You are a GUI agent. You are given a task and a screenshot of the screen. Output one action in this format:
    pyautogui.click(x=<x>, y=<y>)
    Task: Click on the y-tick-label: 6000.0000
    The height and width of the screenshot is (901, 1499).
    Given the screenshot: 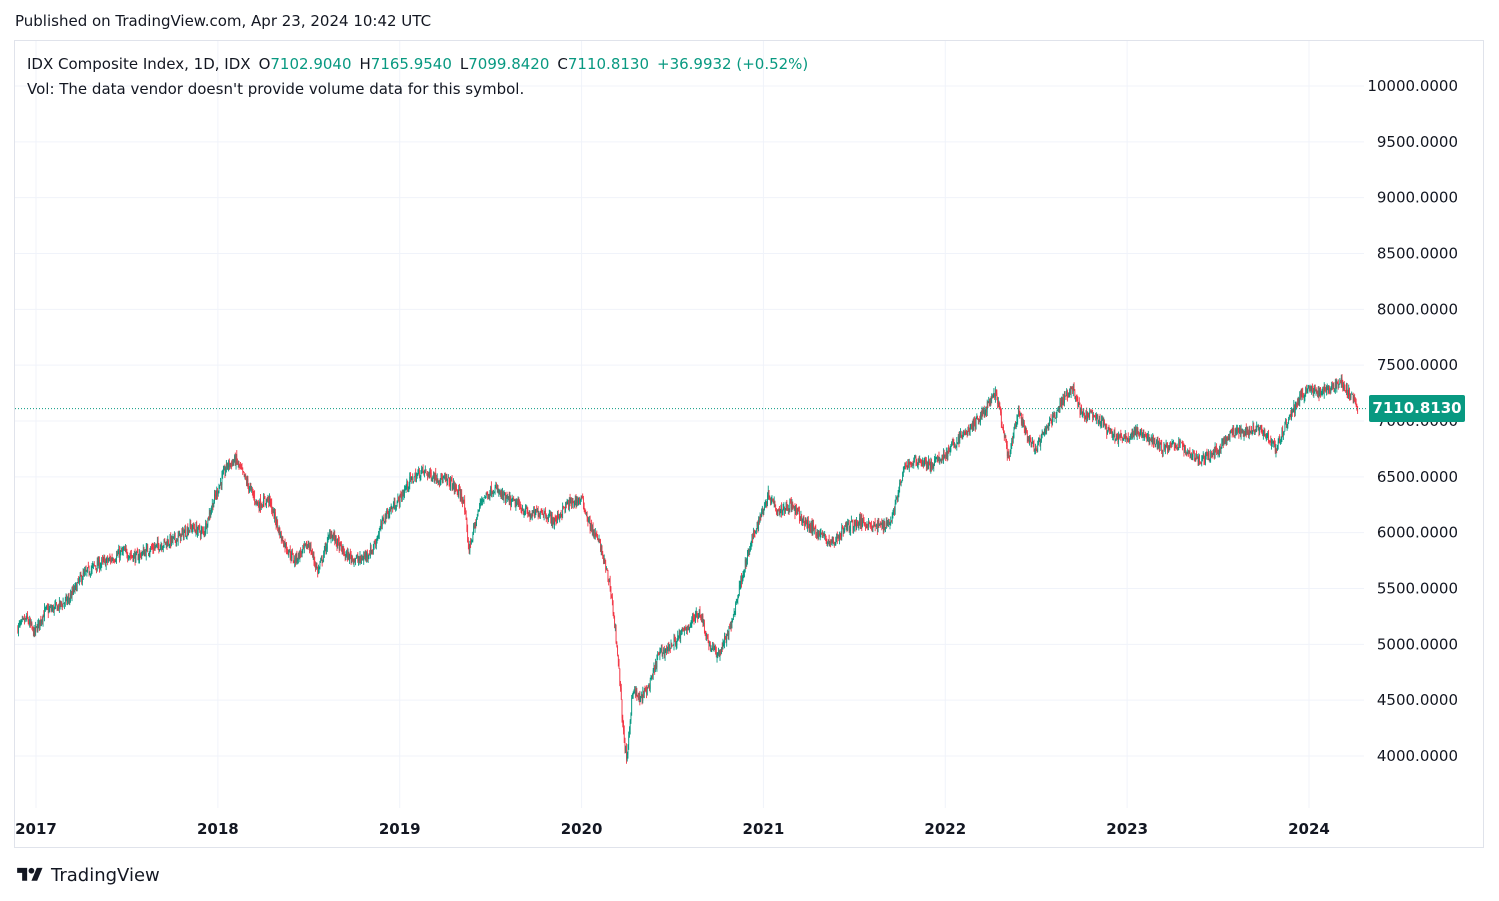 What is the action you would take?
    pyautogui.click(x=1417, y=533)
    